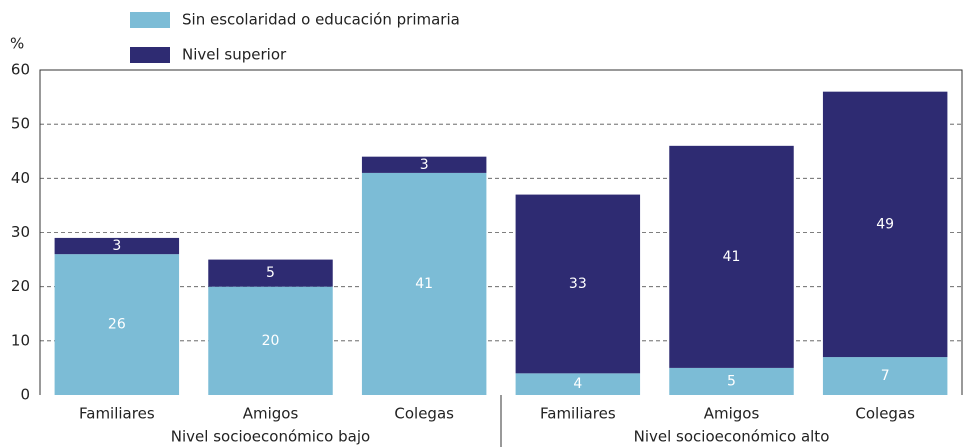 This screenshot has height=447, width=964. What do you see at coordinates (20, 70) in the screenshot?
I see `y-tick-label: 60` at bounding box center [20, 70].